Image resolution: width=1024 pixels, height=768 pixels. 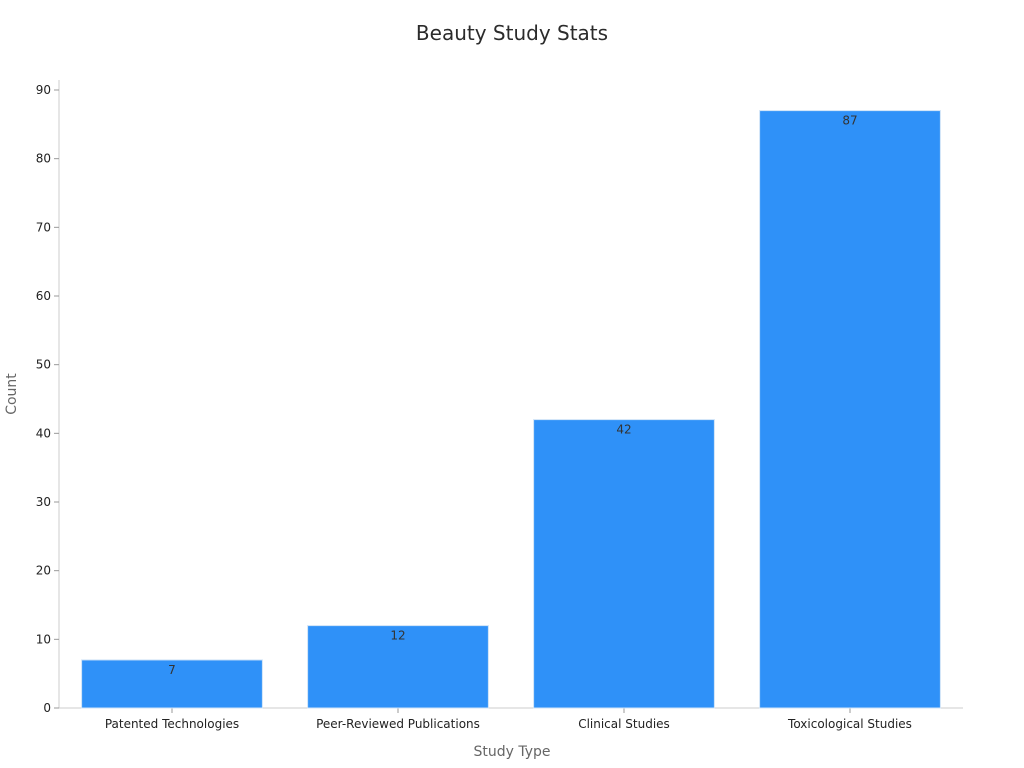 I want to click on y-axis-title: Count, so click(x=12, y=394).